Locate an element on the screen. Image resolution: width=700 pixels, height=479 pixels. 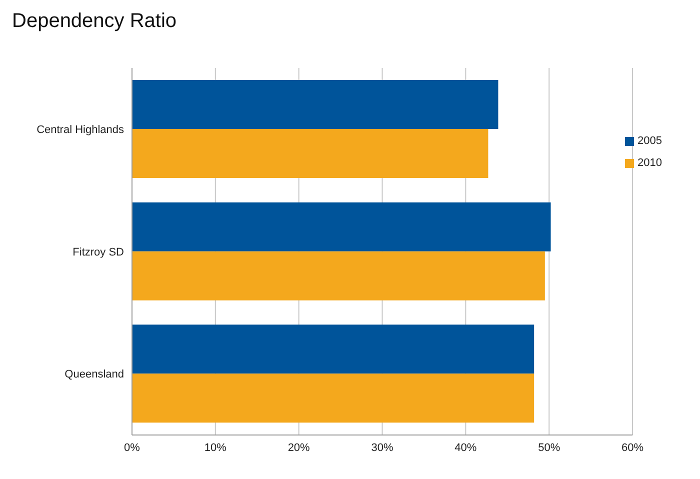
y-tick-label: Fitzroy SD is located at coordinates (98, 252).